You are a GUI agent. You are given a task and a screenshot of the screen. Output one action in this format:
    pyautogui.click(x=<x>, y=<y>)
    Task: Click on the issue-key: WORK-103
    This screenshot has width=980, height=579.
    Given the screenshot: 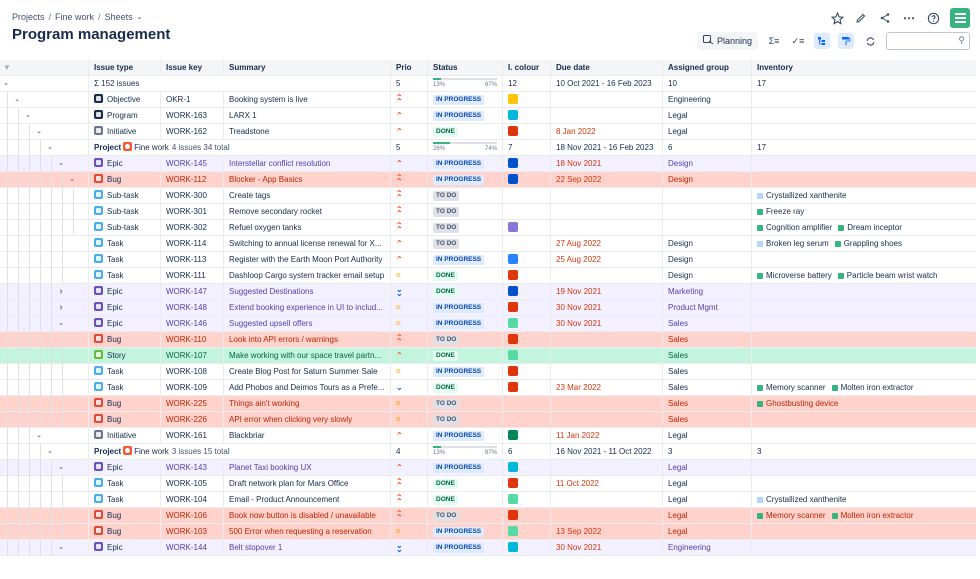 What is the action you would take?
    pyautogui.click(x=191, y=532)
    